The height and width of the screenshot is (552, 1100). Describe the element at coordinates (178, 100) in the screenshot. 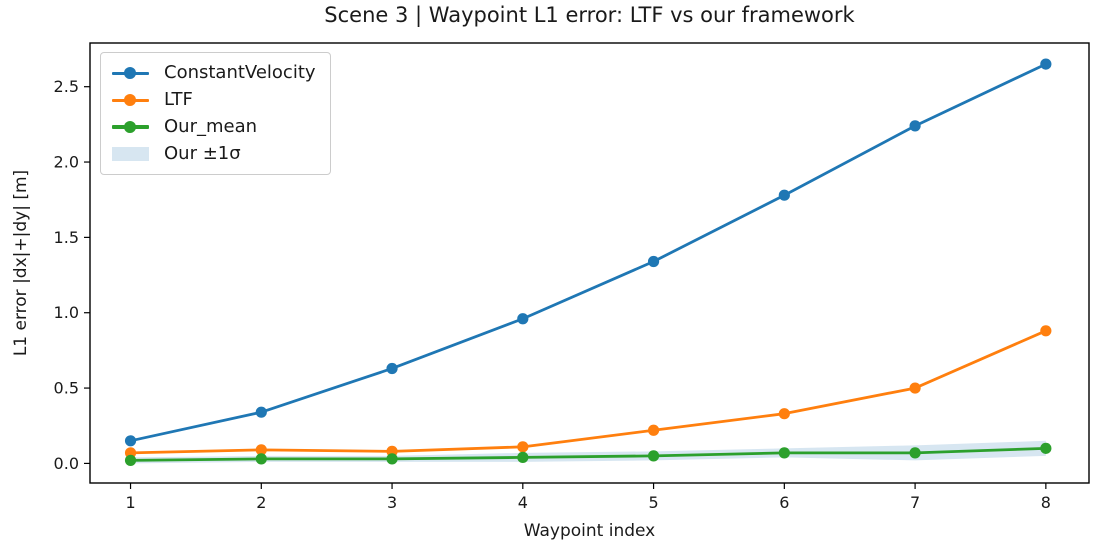

I see `legend-label: LTF` at that location.